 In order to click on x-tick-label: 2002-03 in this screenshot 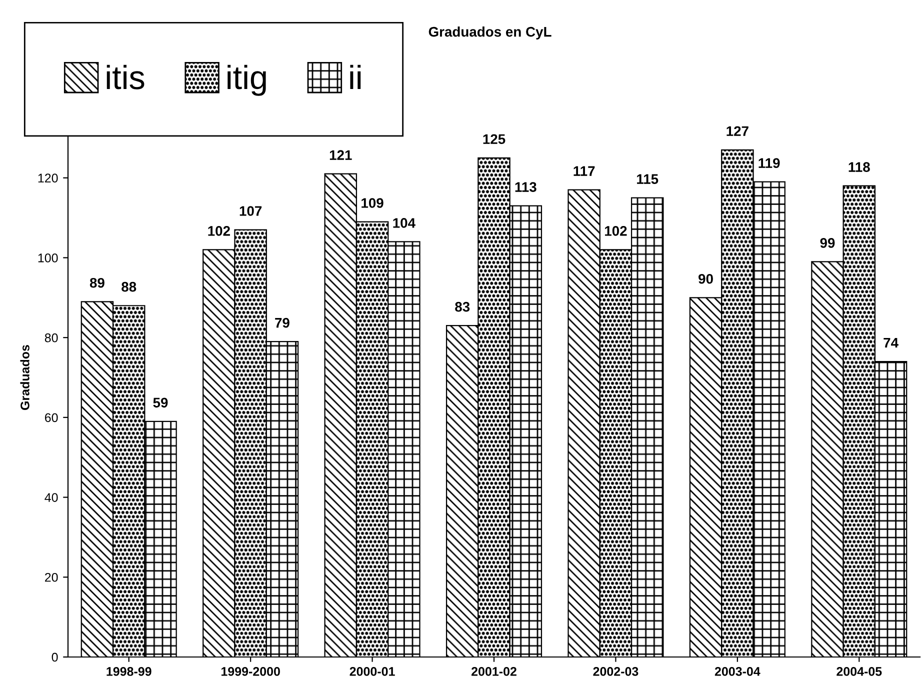, I will do `click(615, 671)`.